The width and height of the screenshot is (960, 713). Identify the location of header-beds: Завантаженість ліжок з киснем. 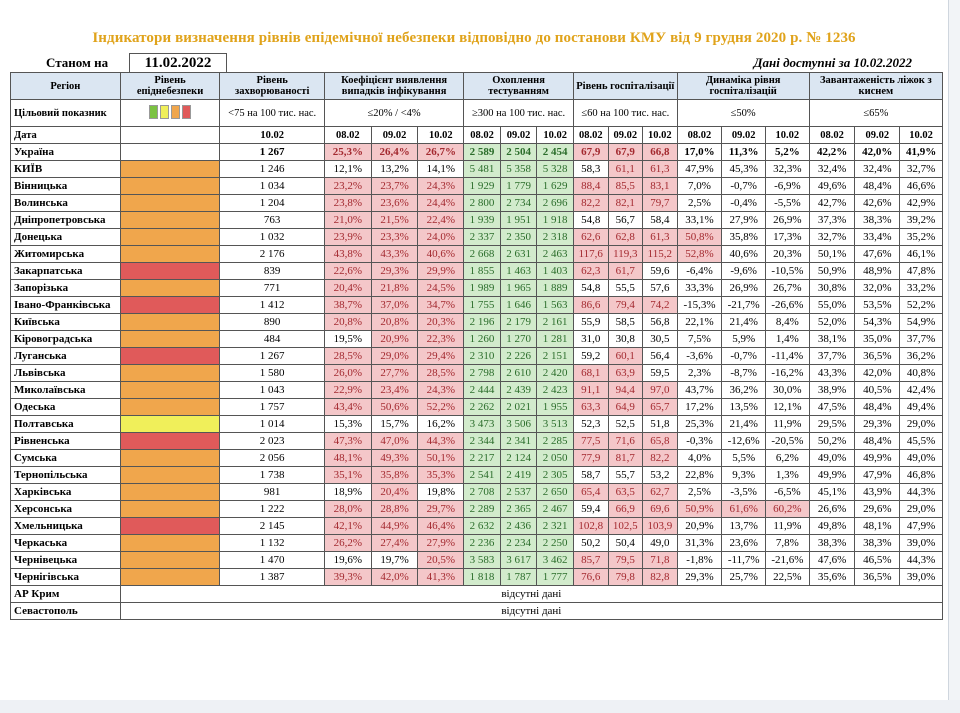
(876, 86).